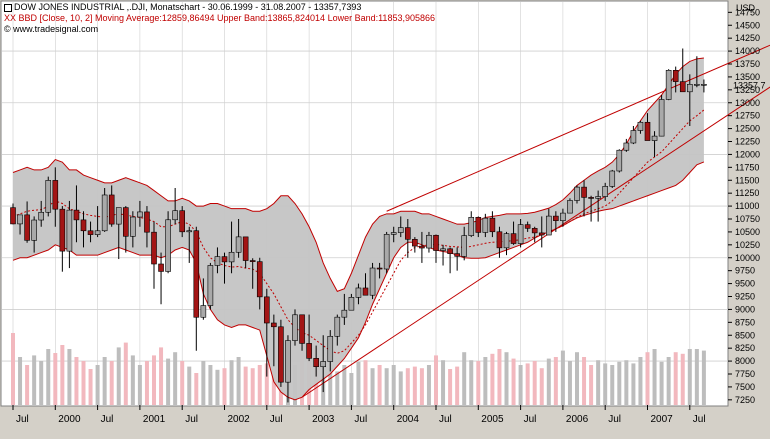  Describe the element at coordinates (747, 51) in the screenshot. I see `y-tick-label: 14000` at that location.